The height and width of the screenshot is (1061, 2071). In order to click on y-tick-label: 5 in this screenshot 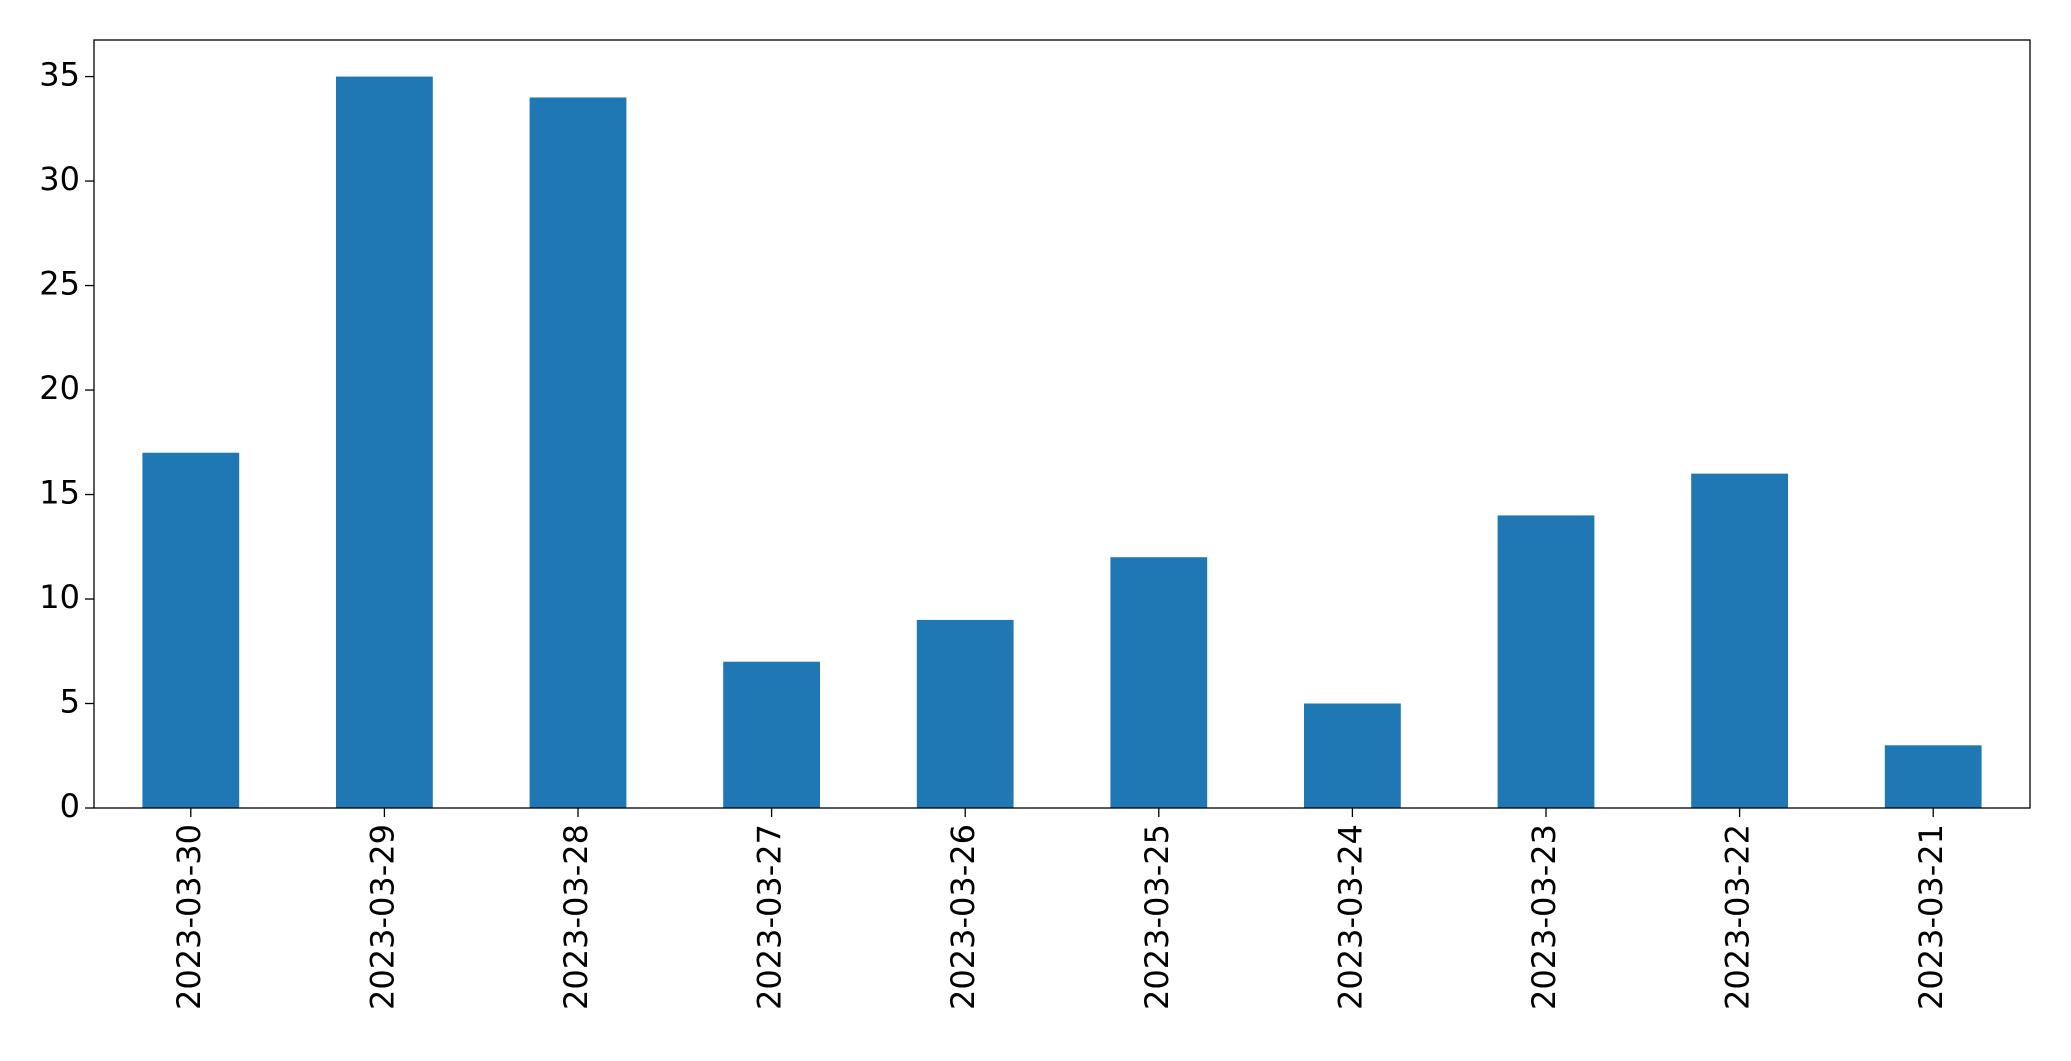, I will do `click(70, 702)`.